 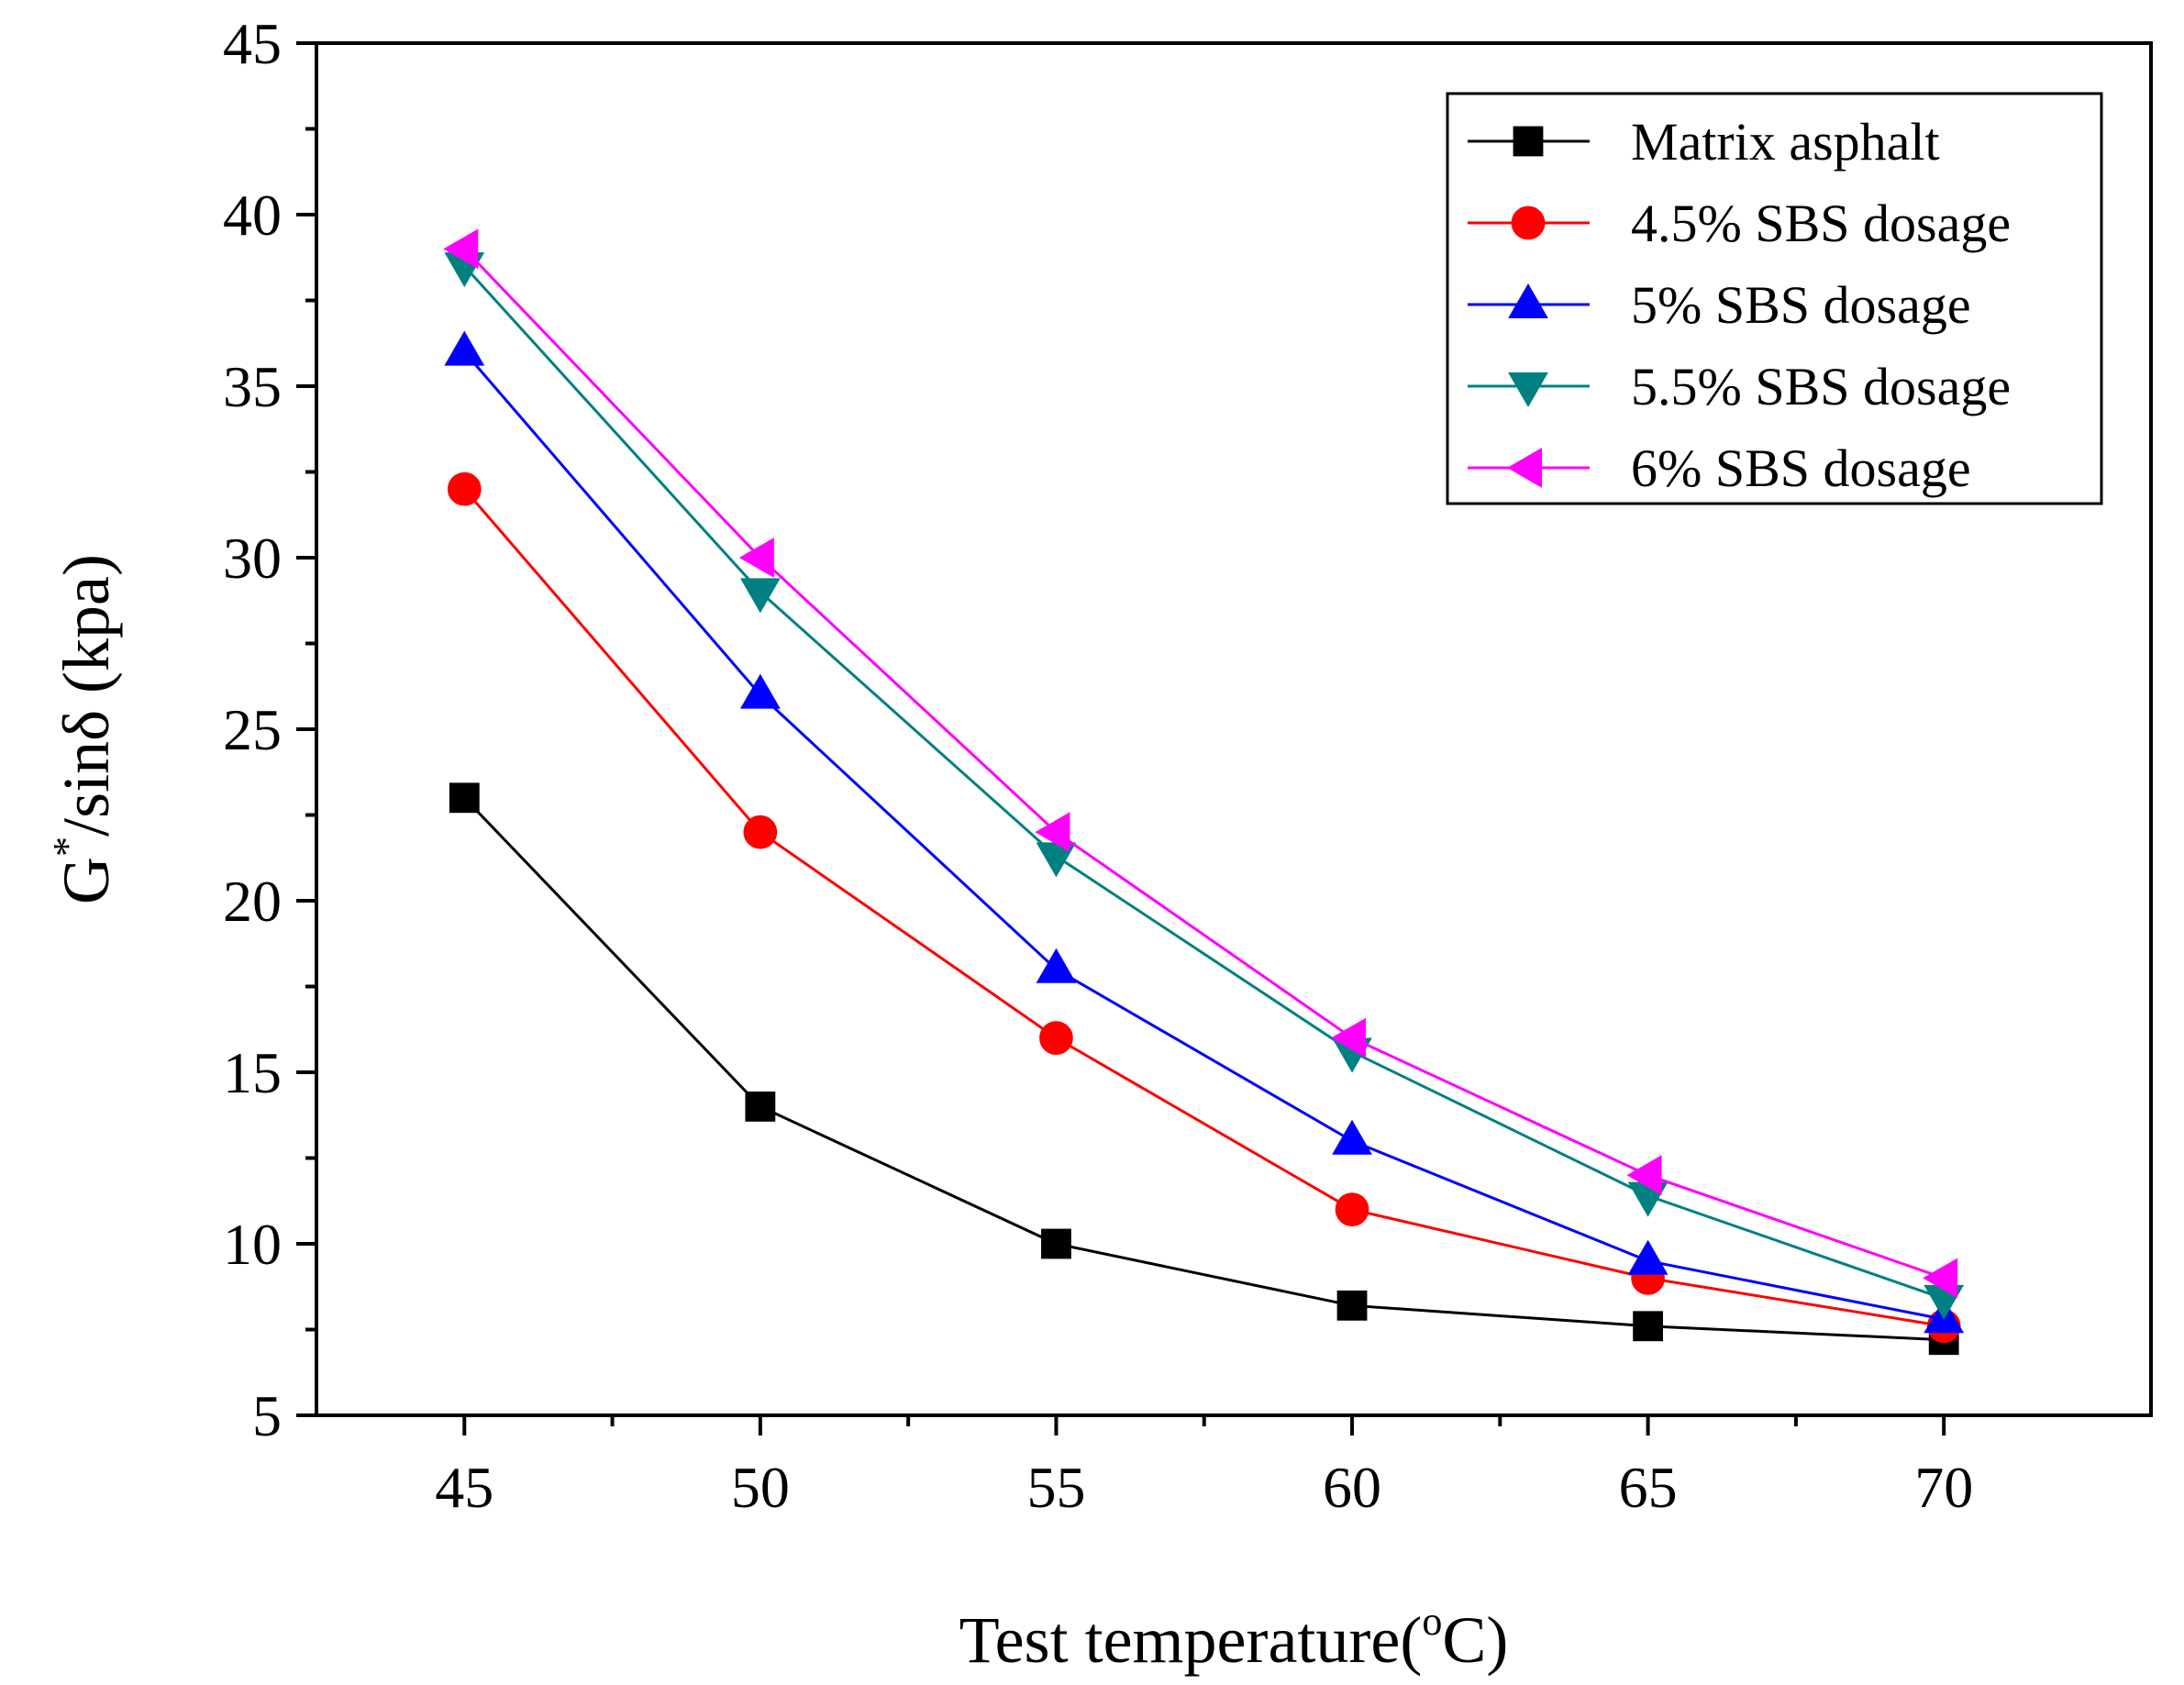 I want to click on x-tick-label: 45, so click(x=464, y=1488).